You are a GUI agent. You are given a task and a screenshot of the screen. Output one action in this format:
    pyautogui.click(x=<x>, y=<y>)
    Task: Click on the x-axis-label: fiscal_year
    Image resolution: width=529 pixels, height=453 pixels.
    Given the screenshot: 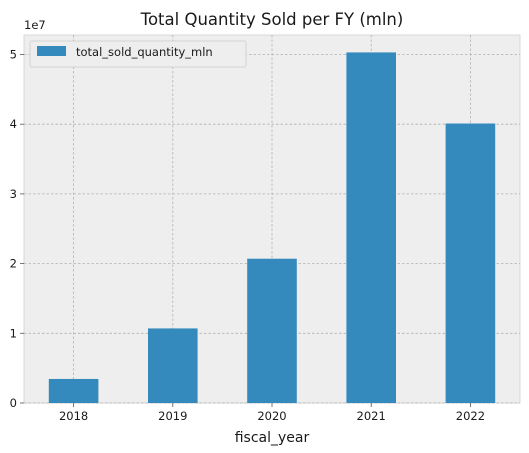 What is the action you would take?
    pyautogui.click(x=272, y=438)
    